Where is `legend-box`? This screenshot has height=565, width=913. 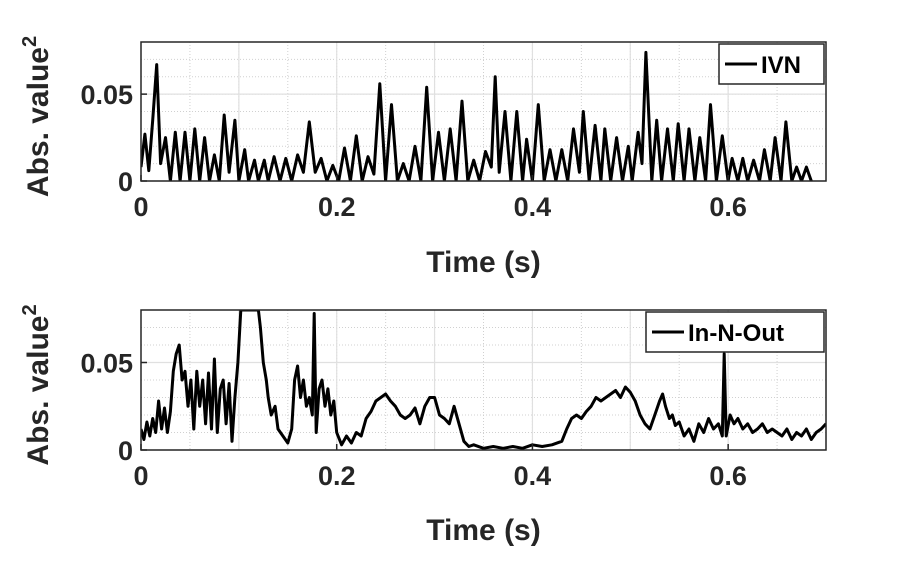 legend-box is located at coordinates (735, 332).